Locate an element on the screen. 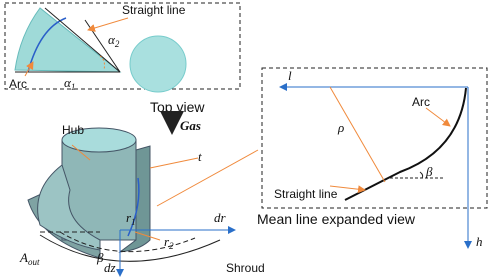 The image size is (500, 279). label: dz is located at coordinates (110, 267).